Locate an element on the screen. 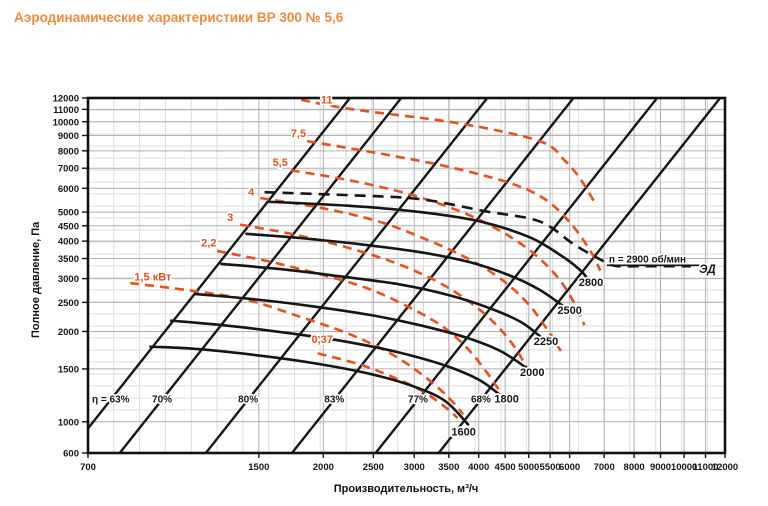 The height and width of the screenshot is (506, 768). efficiency-label: 80% is located at coordinates (248, 400).